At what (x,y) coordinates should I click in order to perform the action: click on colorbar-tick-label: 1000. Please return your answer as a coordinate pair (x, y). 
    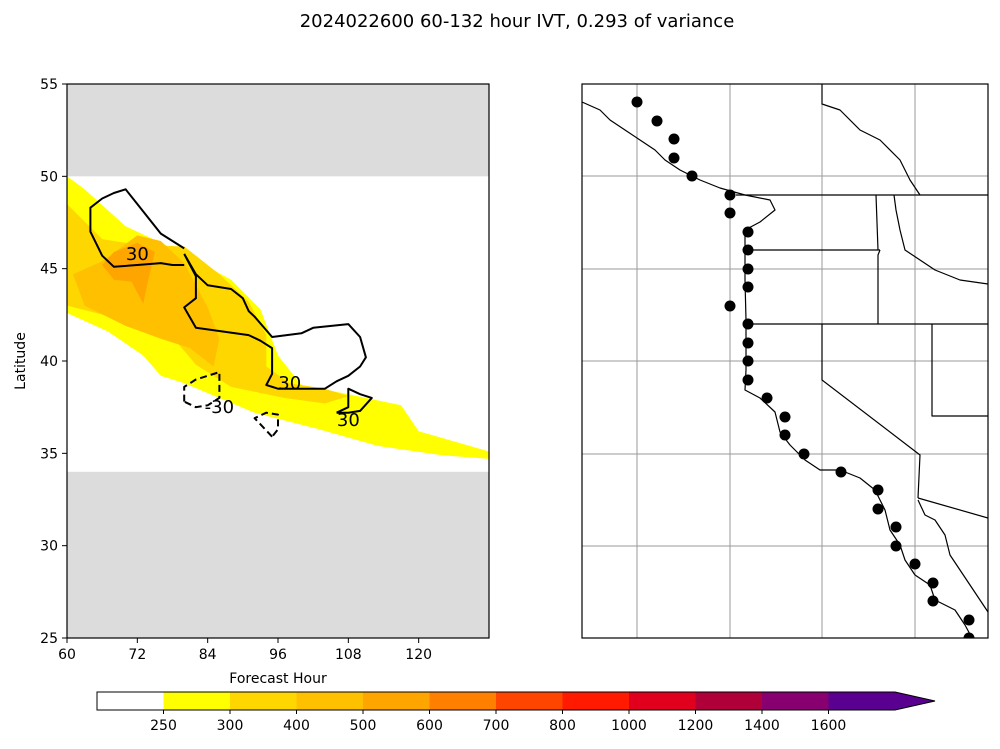
    Looking at the image, I should click on (629, 726).